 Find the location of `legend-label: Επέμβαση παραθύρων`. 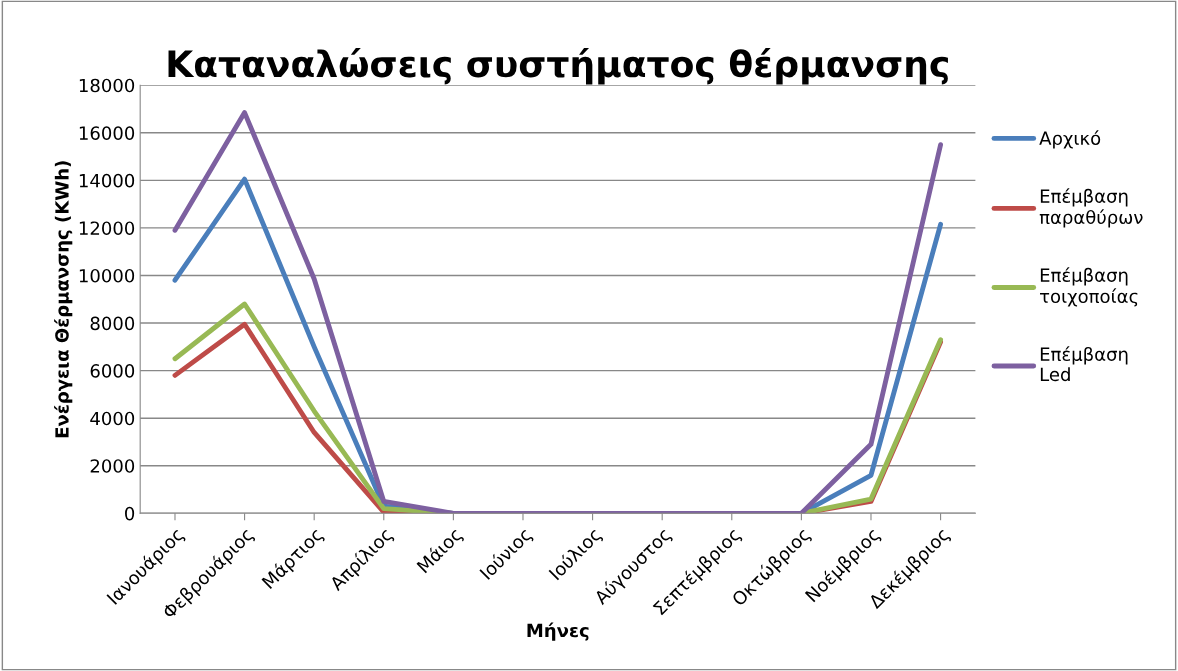

legend-label: Επέμβαση παραθύρων is located at coordinates (1091, 208).